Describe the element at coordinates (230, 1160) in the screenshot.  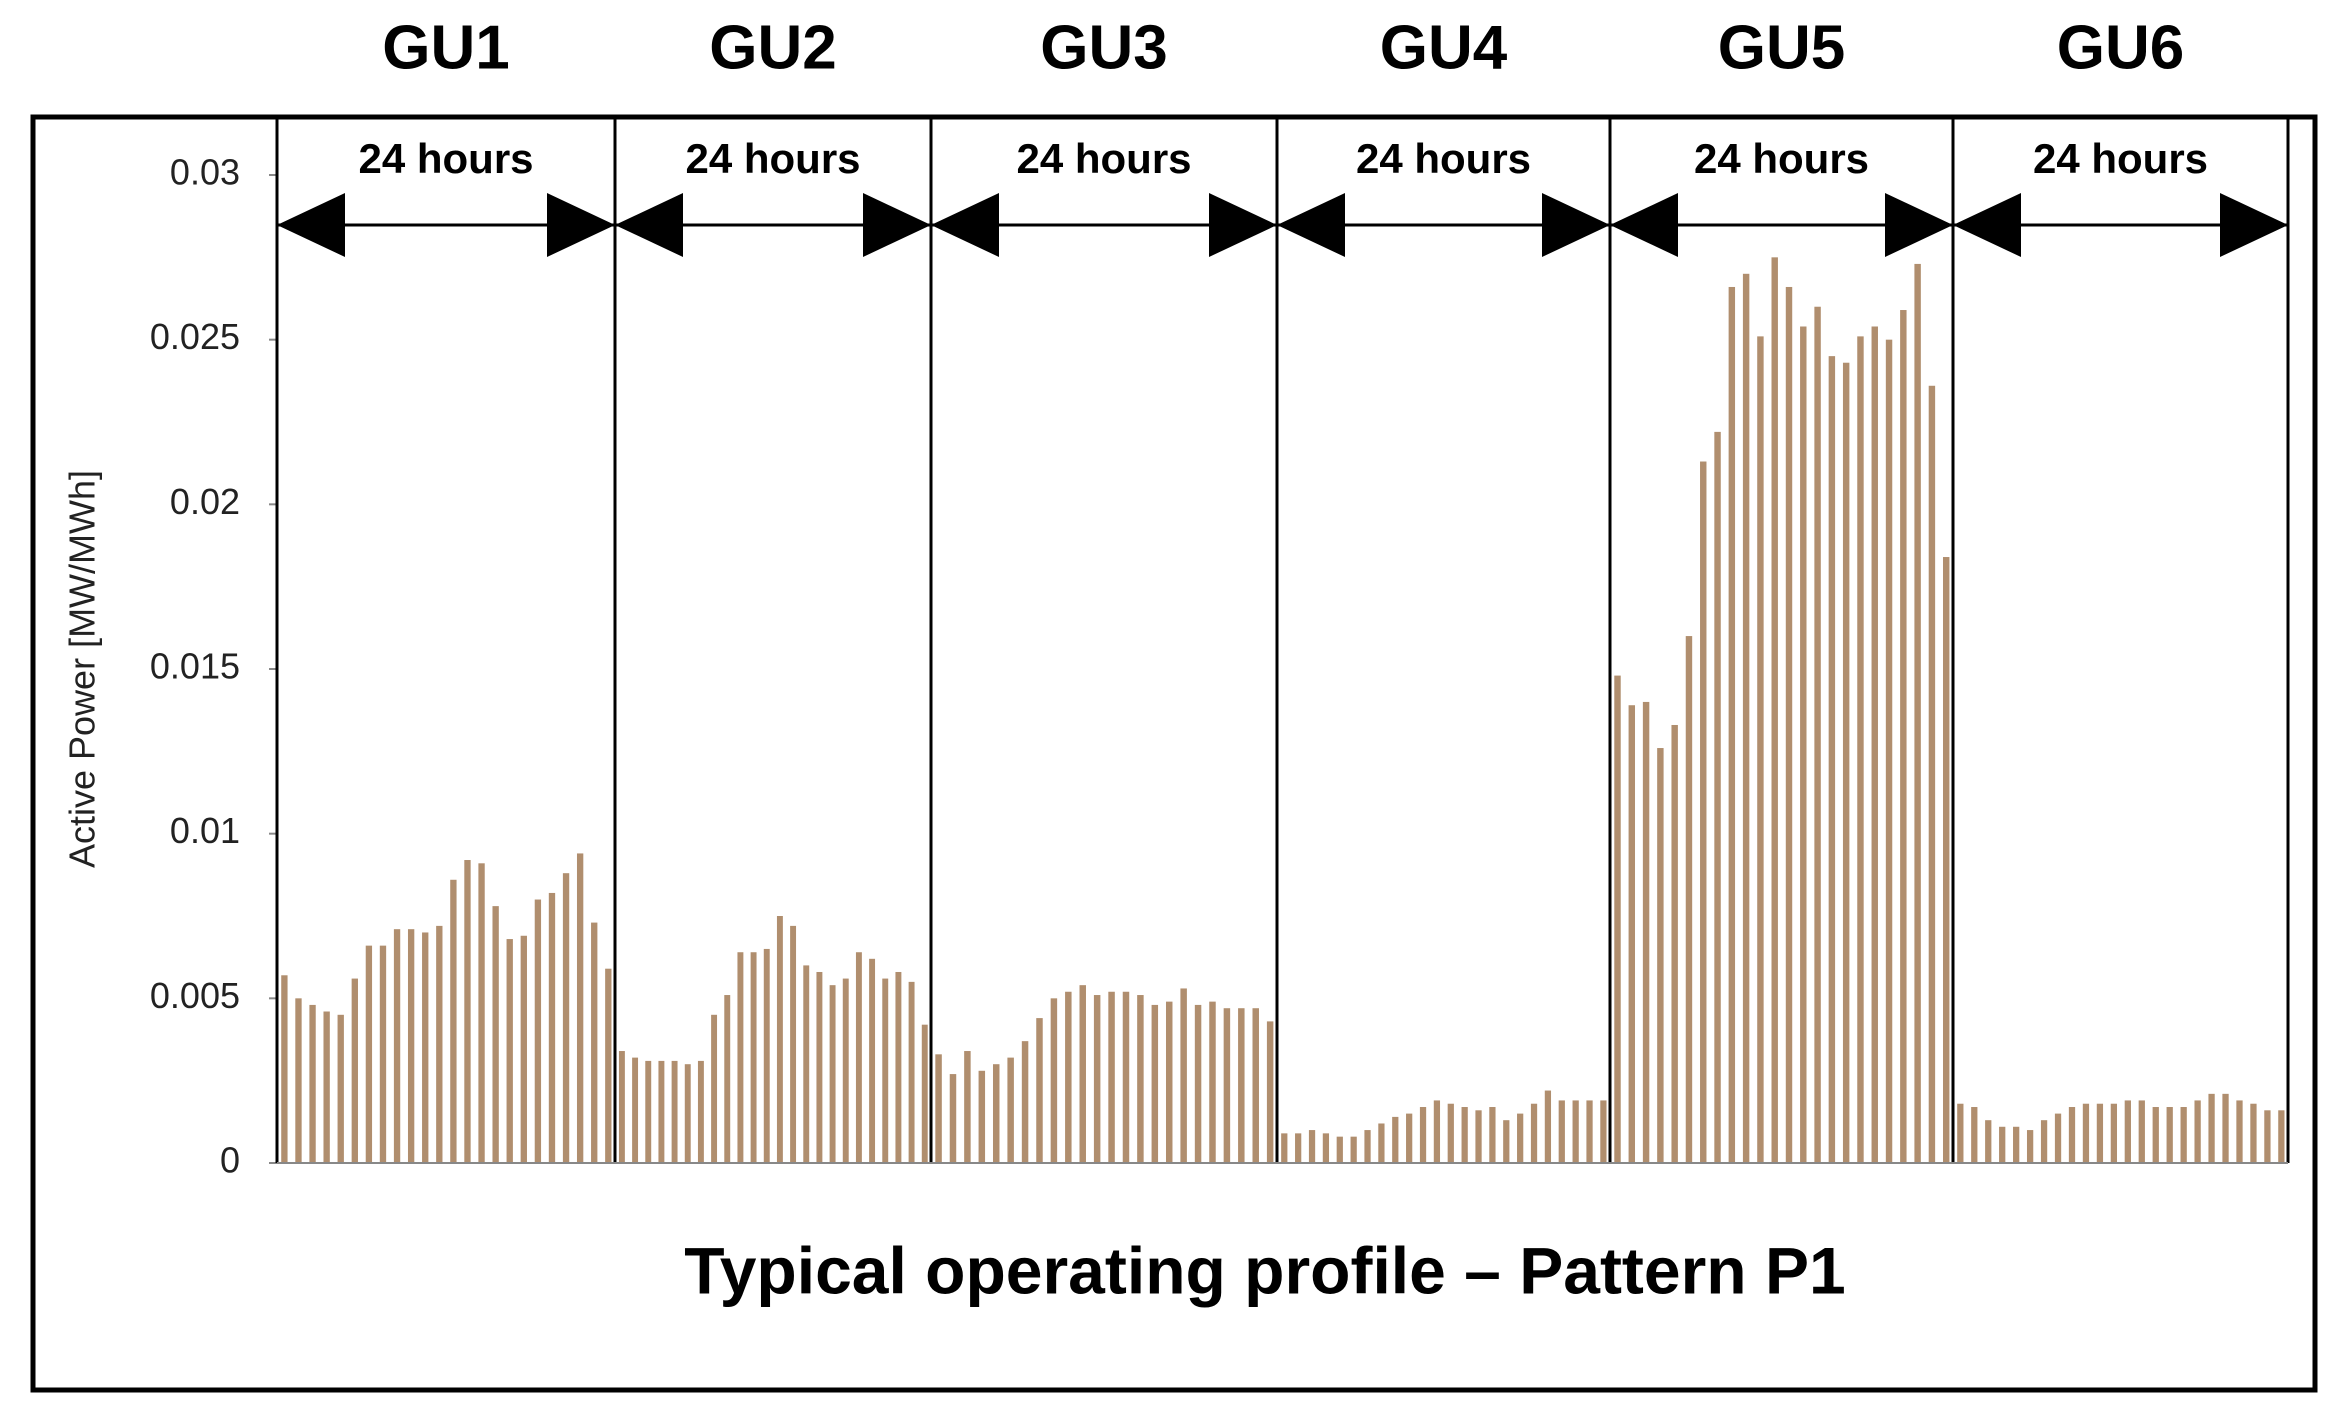
I see `y-tick-label: 0` at that location.